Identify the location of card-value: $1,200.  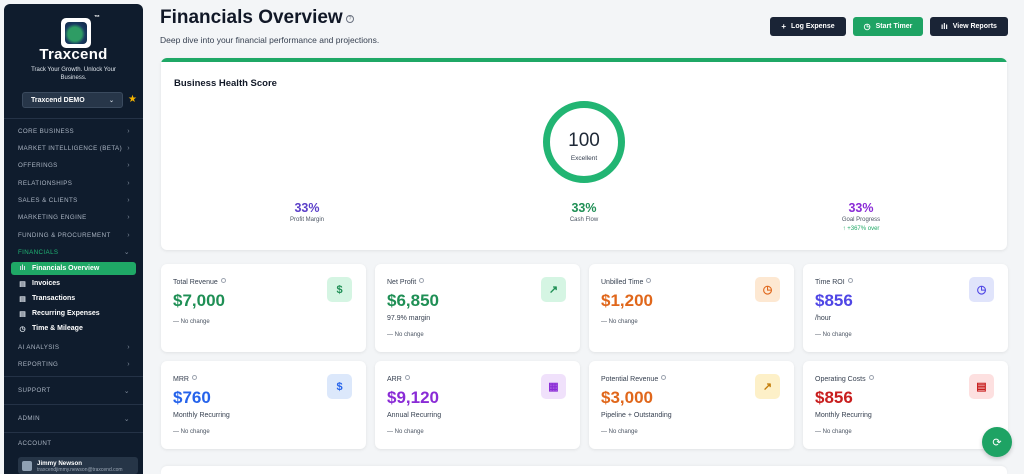
(627, 300).